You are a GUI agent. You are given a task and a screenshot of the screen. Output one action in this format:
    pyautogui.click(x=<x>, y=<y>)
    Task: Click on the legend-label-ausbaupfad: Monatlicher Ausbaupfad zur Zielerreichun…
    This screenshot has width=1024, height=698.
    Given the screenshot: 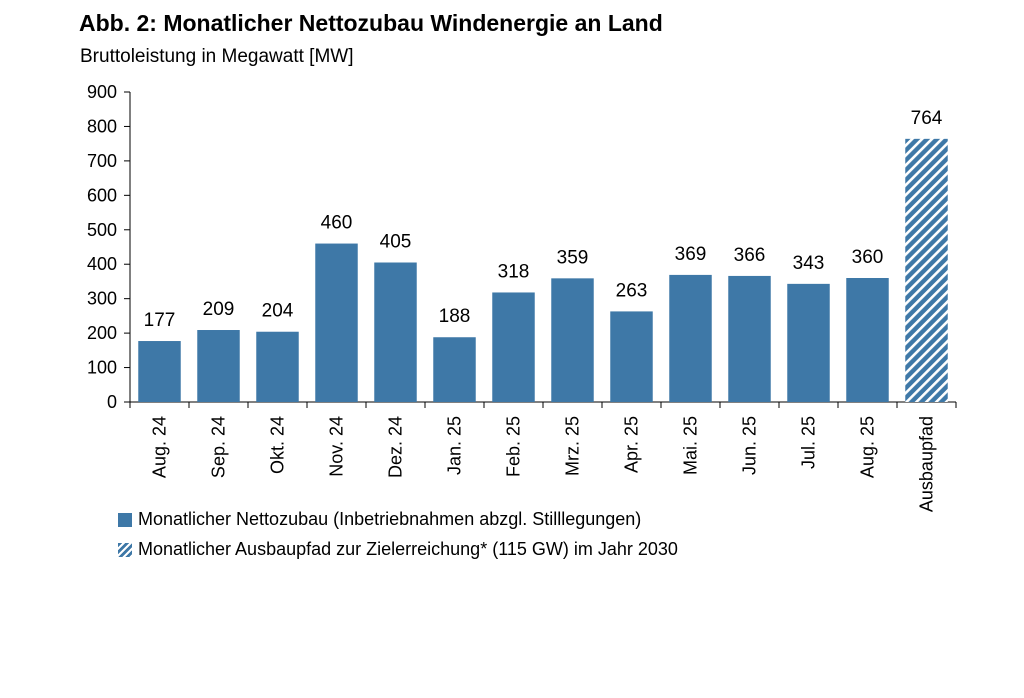 What is the action you would take?
    pyautogui.click(x=408, y=549)
    